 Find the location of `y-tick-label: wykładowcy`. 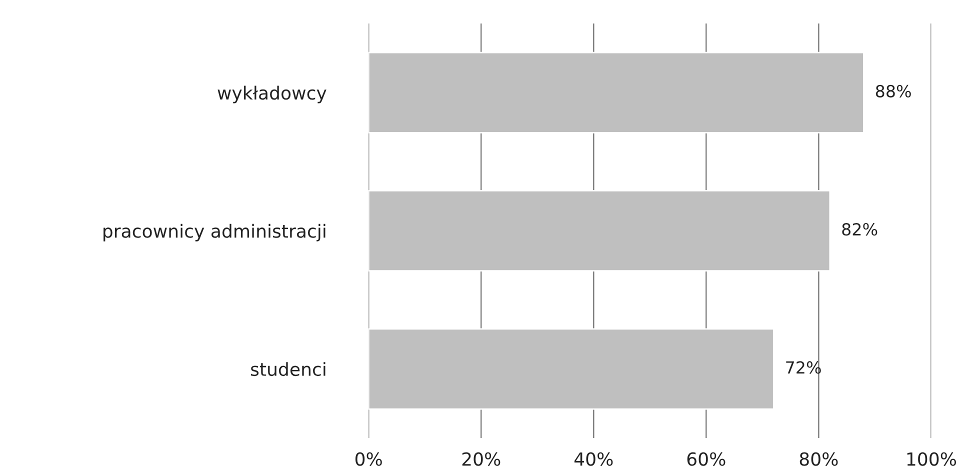

y-tick-label: wykładowcy is located at coordinates (272, 95).